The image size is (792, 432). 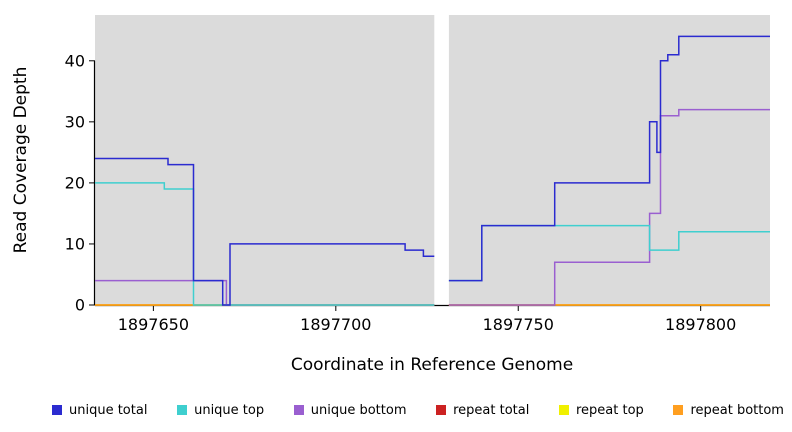 I want to click on legend-swatch-repeat-total, so click(x=441, y=410).